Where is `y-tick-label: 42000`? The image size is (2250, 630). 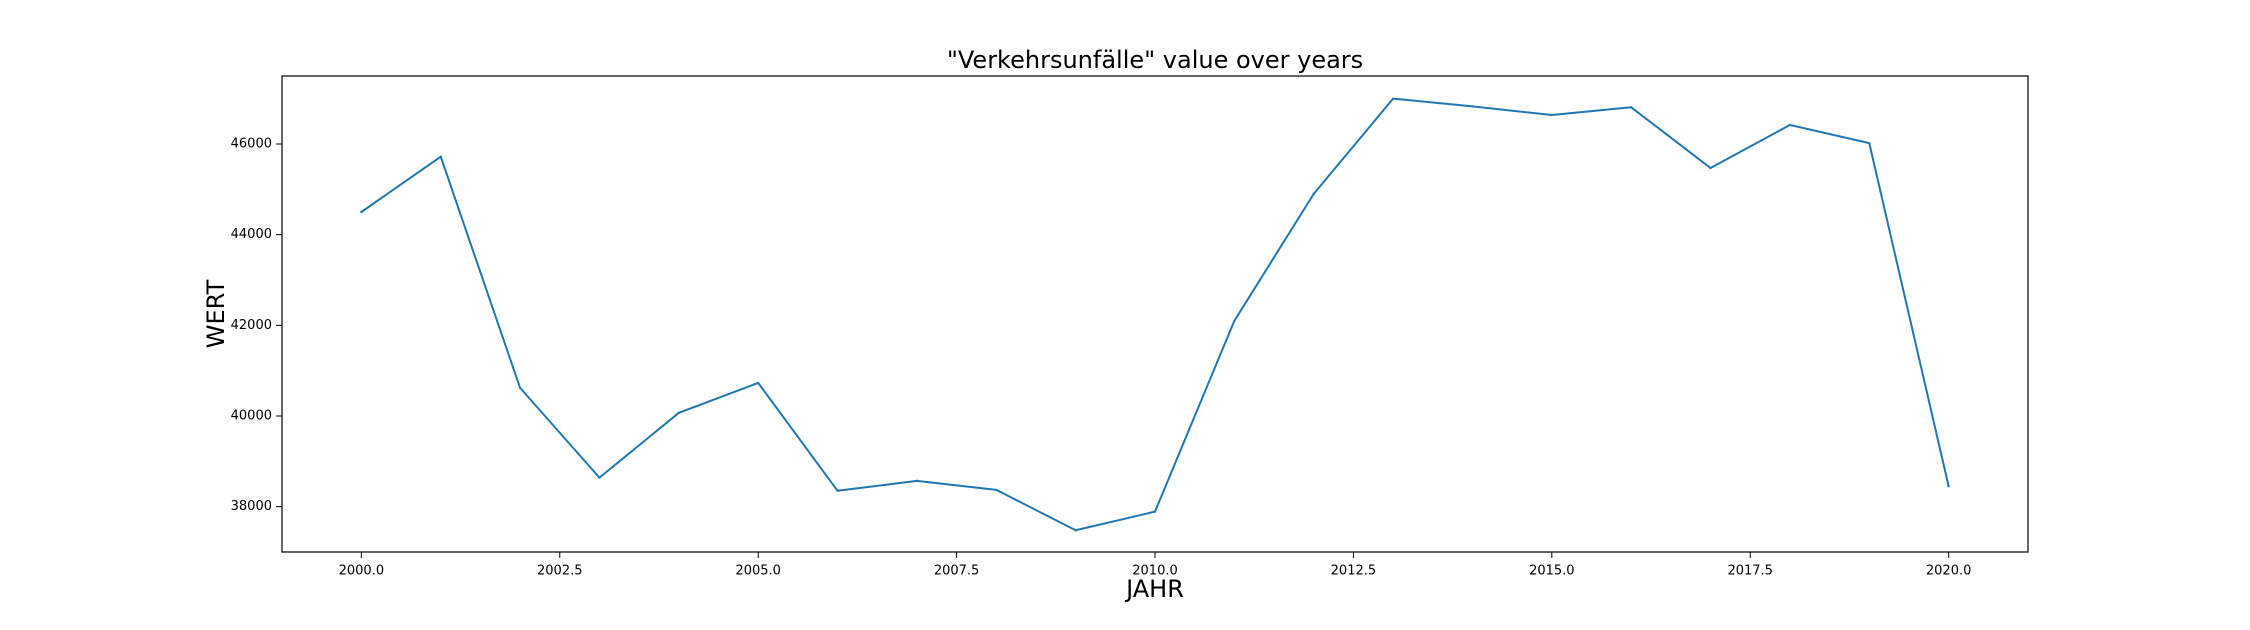
y-tick-label: 42000 is located at coordinates (251, 325).